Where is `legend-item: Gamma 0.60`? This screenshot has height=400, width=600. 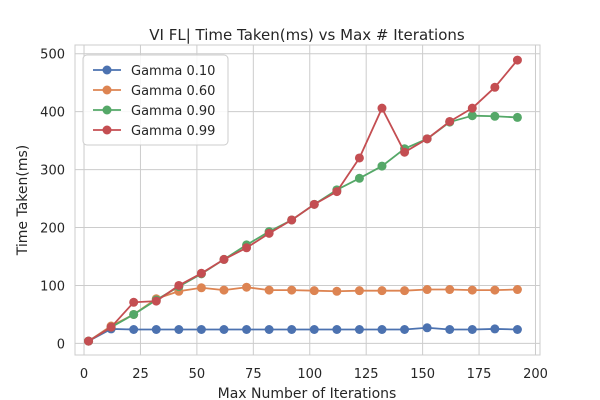
legend-item: Gamma 0.60 is located at coordinates (154, 91).